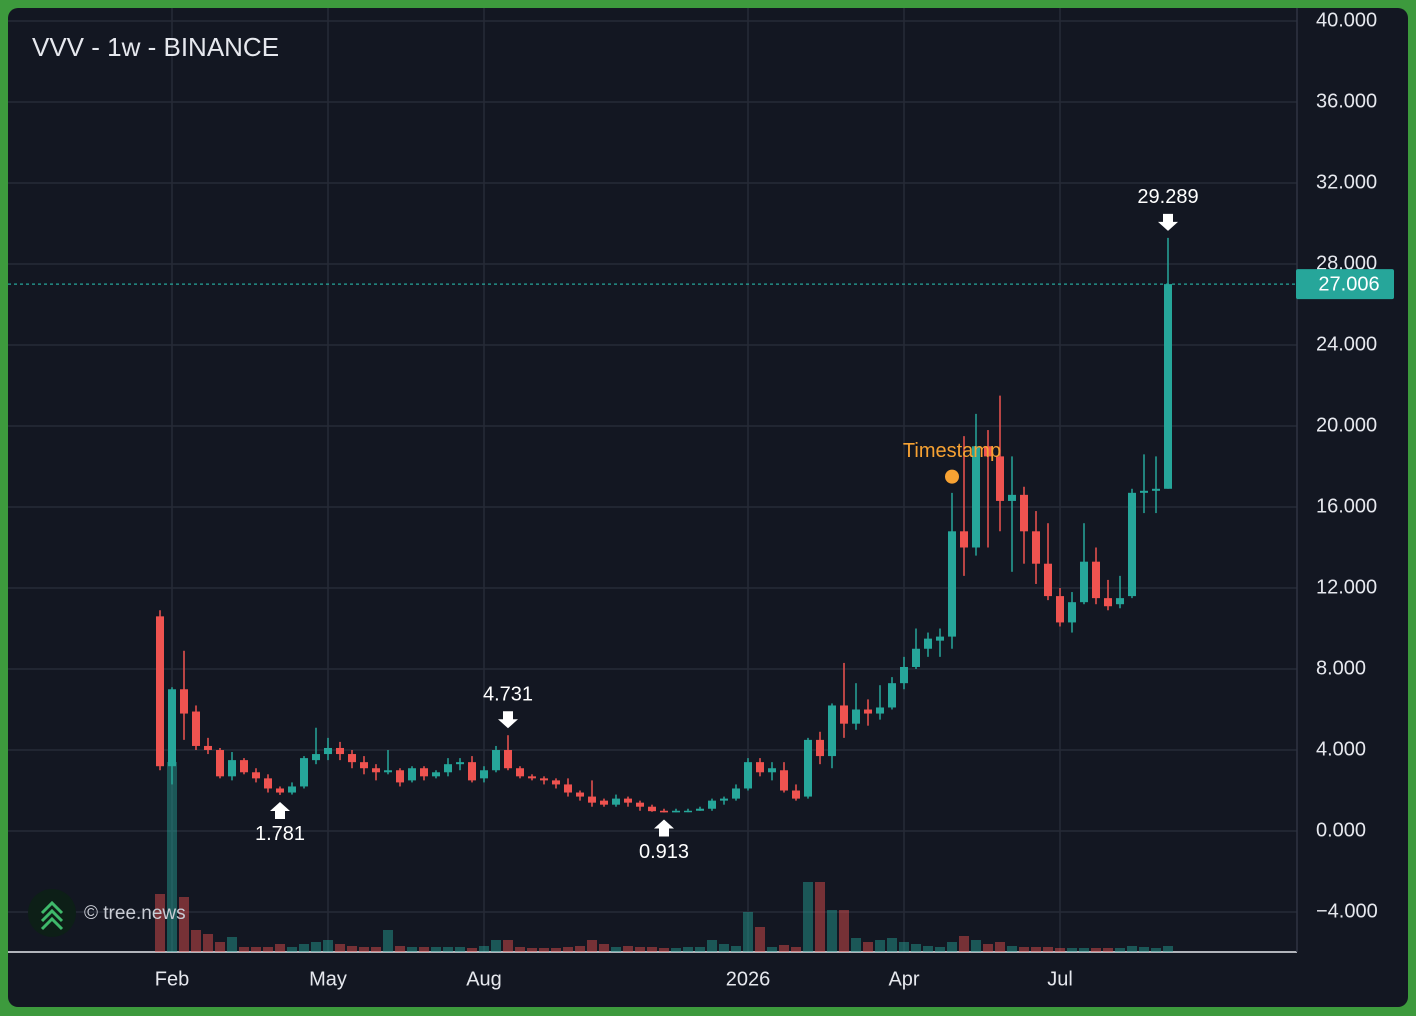 This screenshot has height=1016, width=1416. Describe the element at coordinates (155, 47) in the screenshot. I see `chart-title: VVV - 1w - BINANCE` at that location.